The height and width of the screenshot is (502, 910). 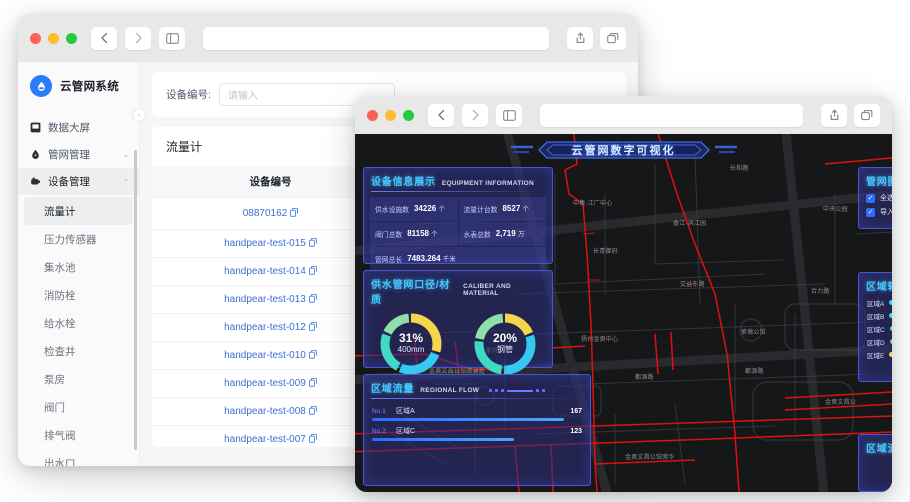 I want to click on legend-row: 区域D, so click(x=875, y=341).